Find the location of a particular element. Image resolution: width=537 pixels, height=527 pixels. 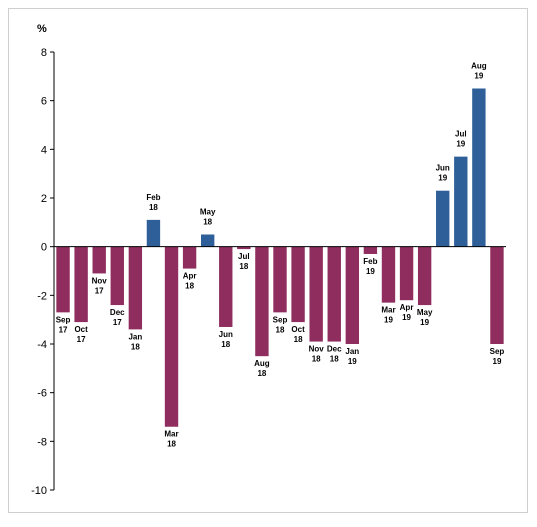

category-label: May 19 is located at coordinates (425, 317).